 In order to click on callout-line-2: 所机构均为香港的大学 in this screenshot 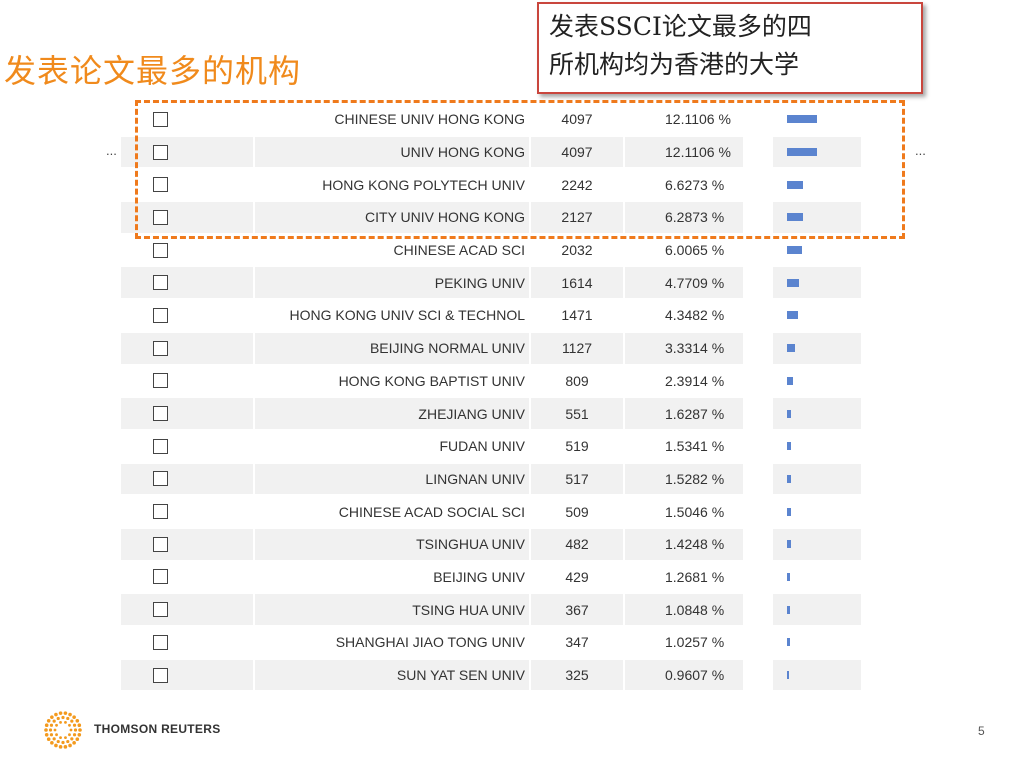, I will do `click(674, 64)`.